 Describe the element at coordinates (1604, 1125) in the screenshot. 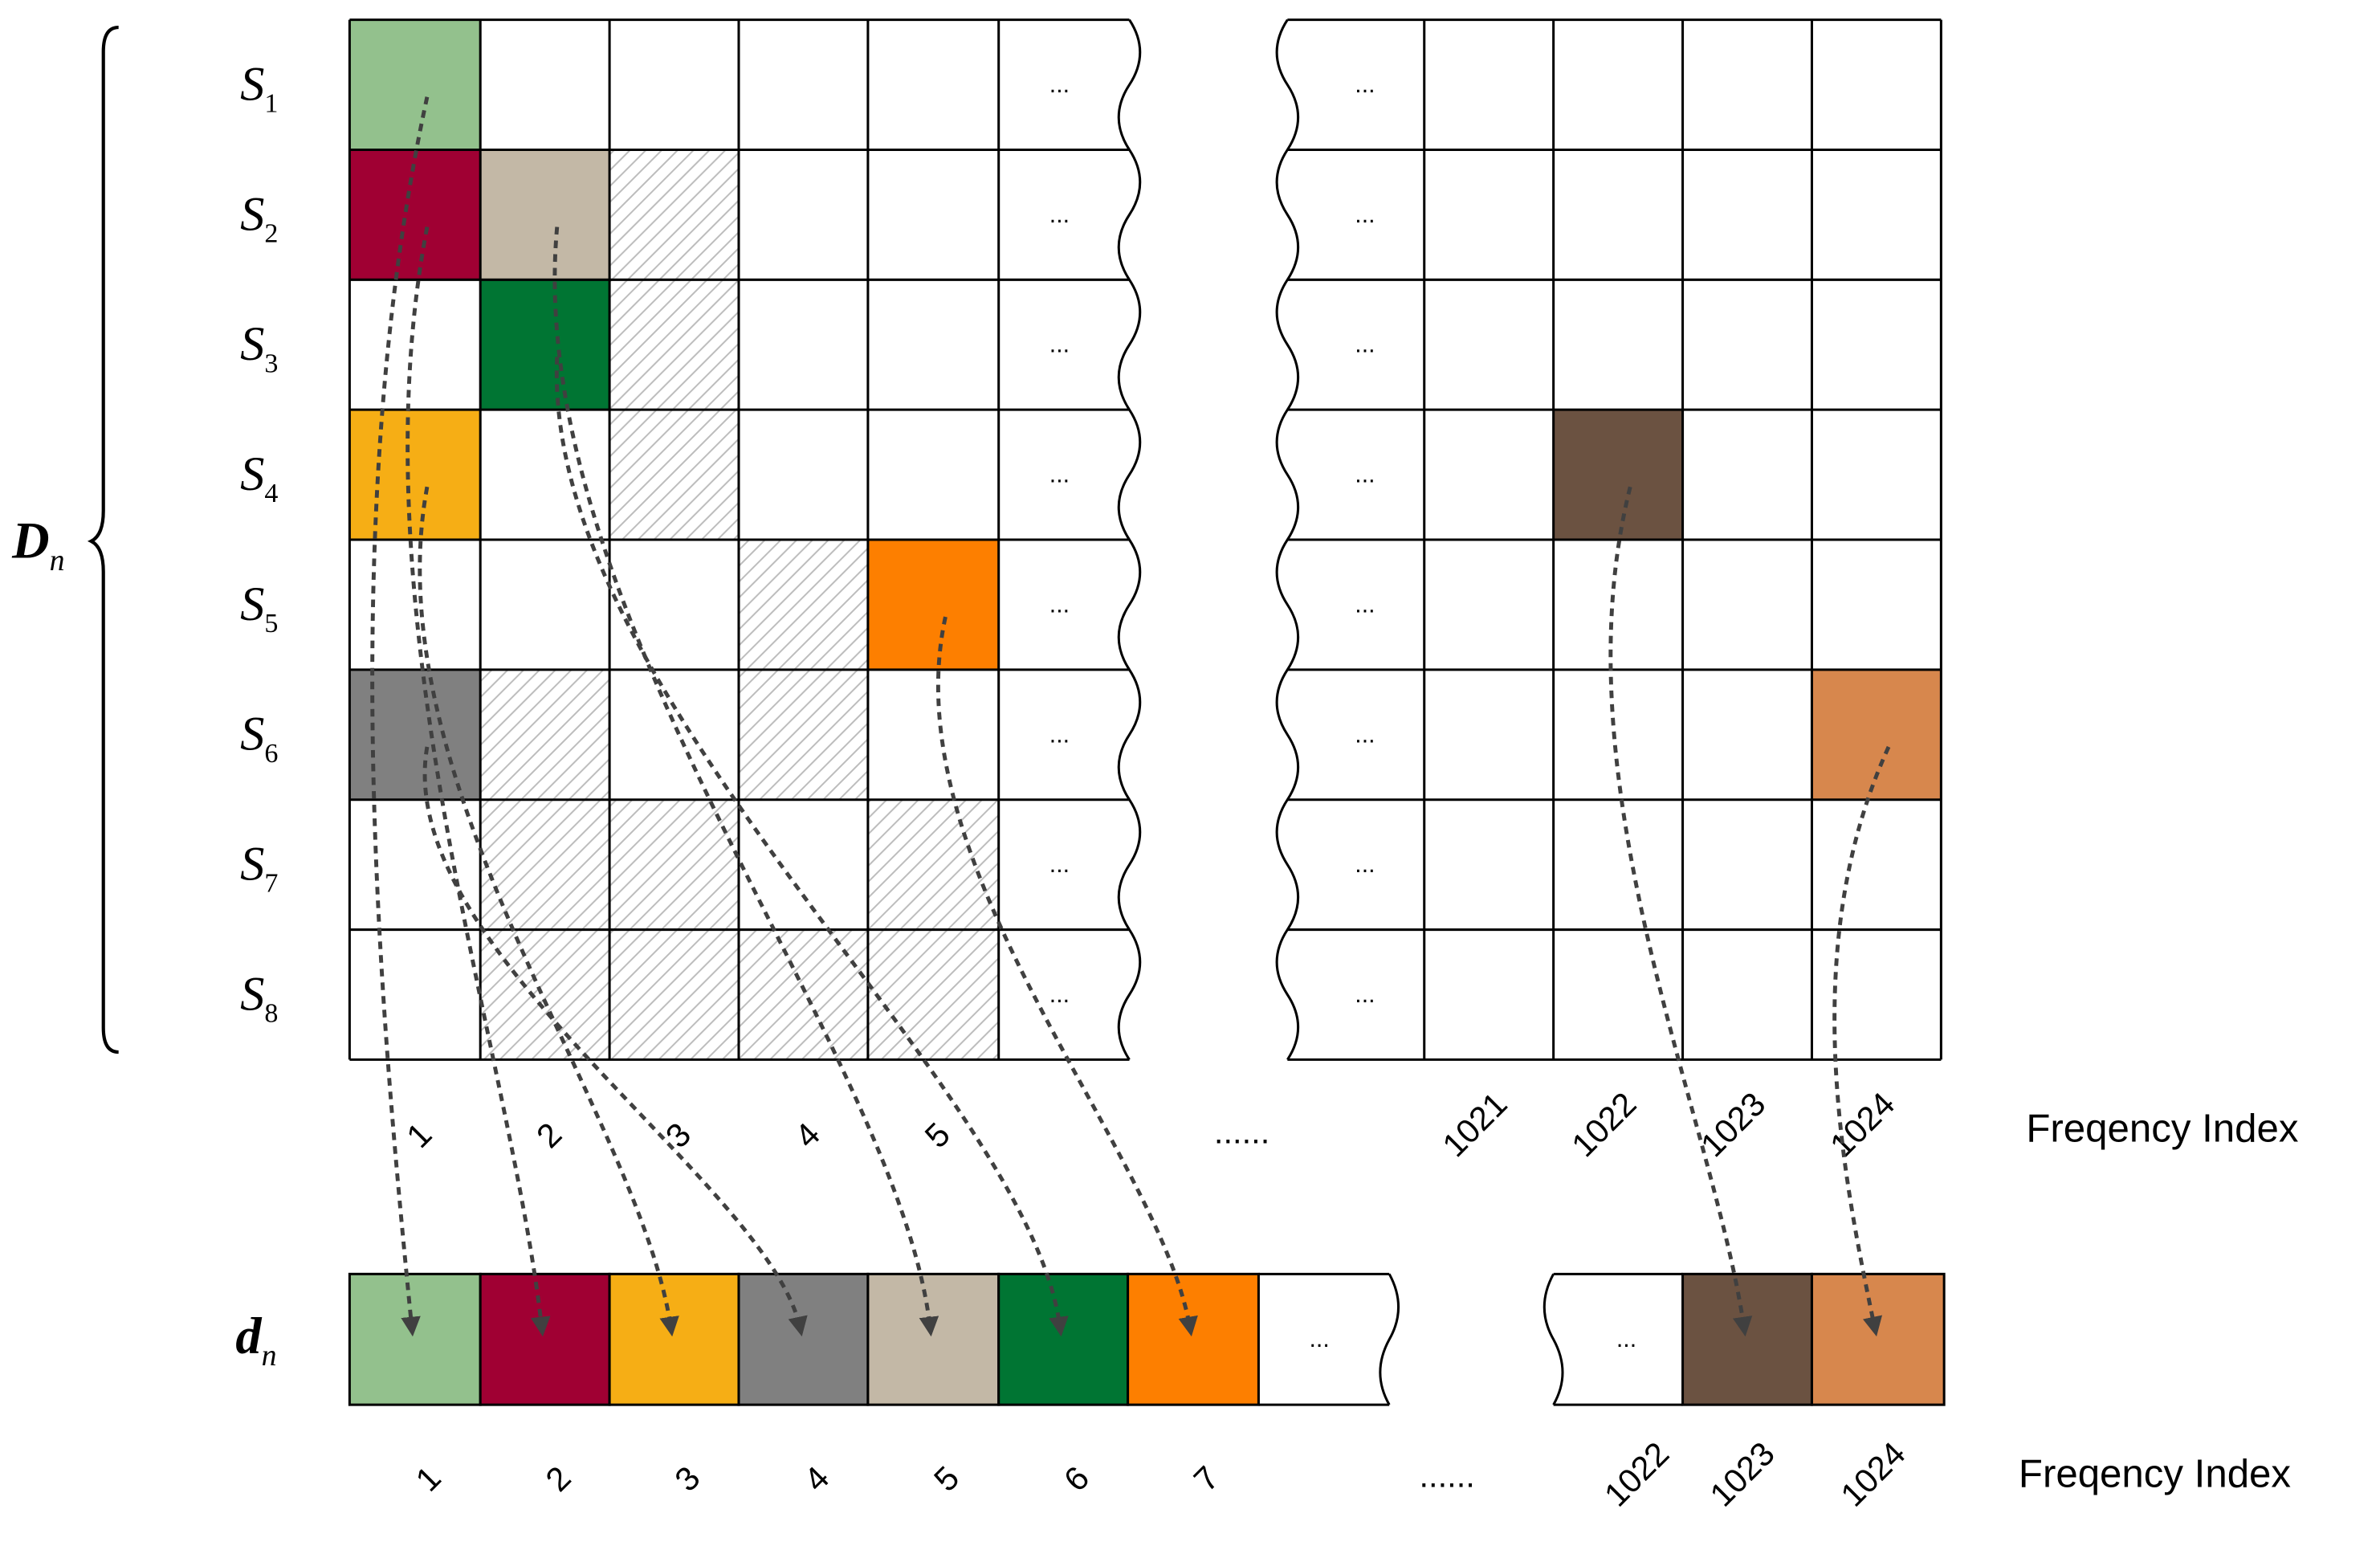

I see `column-index-label: 1022` at that location.